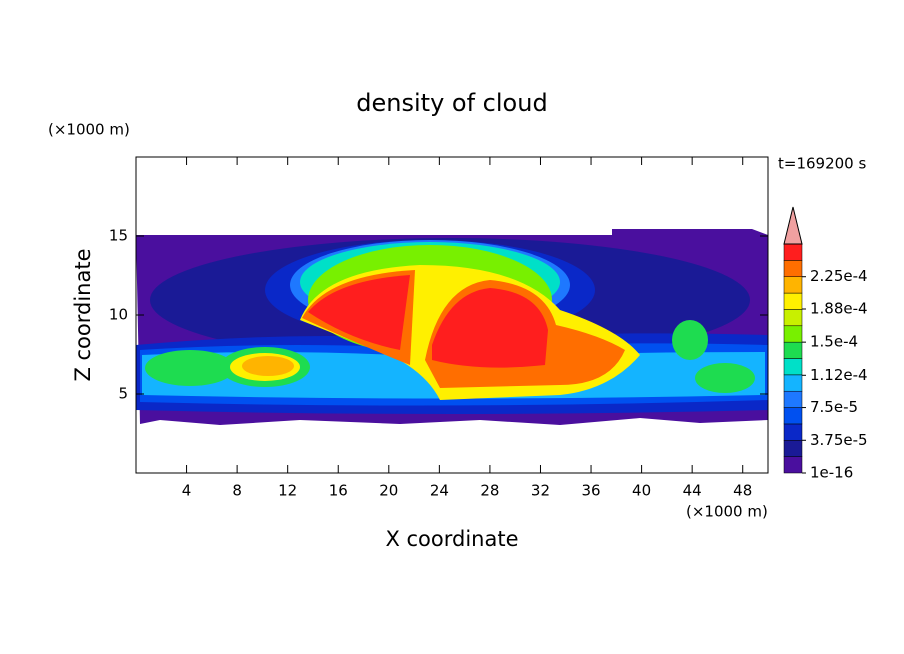 The image size is (904, 654). What do you see at coordinates (834, 407) in the screenshot?
I see `colorbar-label: 7.5e-5` at bounding box center [834, 407].